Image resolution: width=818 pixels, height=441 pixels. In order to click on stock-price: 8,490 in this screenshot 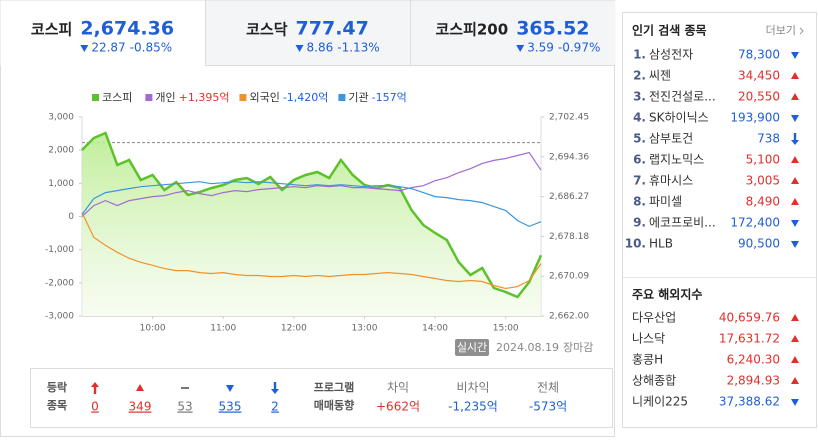, I will do `click(763, 202)`.